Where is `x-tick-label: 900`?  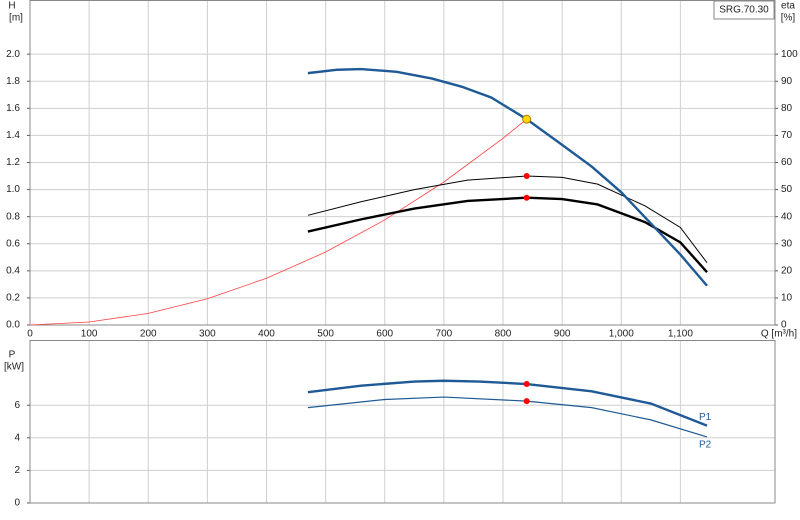 x-tick-label: 900 is located at coordinates (562, 334).